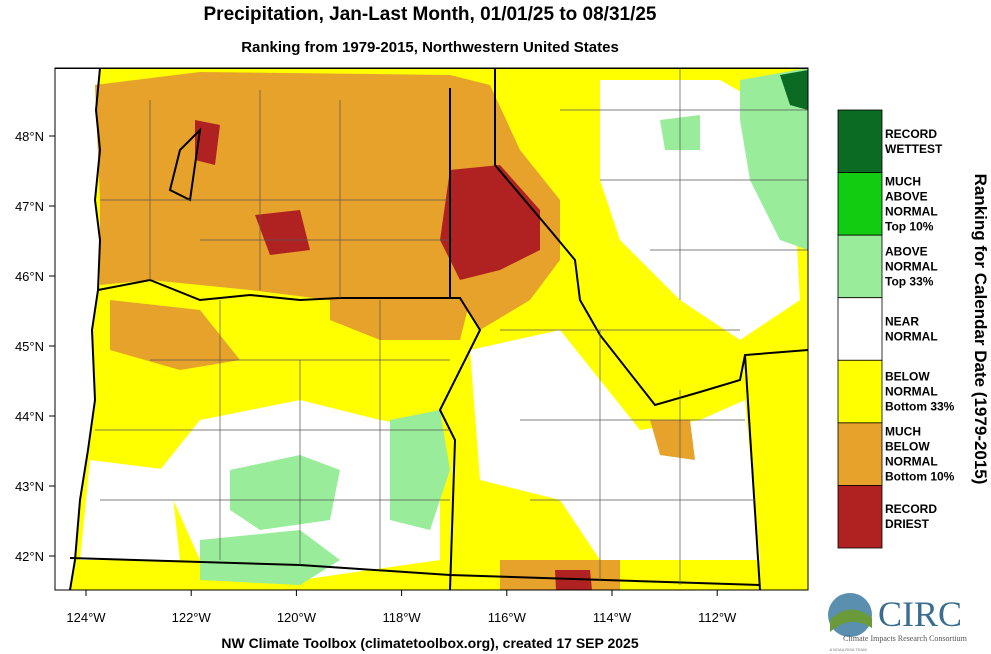 The height and width of the screenshot is (654, 991). What do you see at coordinates (401, 617) in the screenshot?
I see `longitude-label: 118°W` at bounding box center [401, 617].